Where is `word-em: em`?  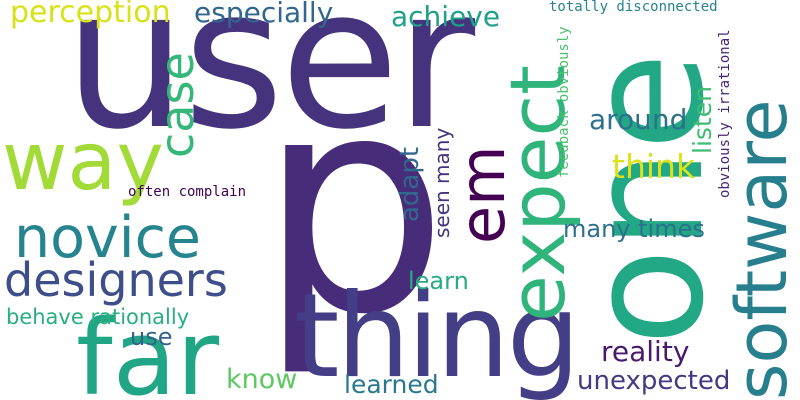
word-em: em is located at coordinates (482, 194).